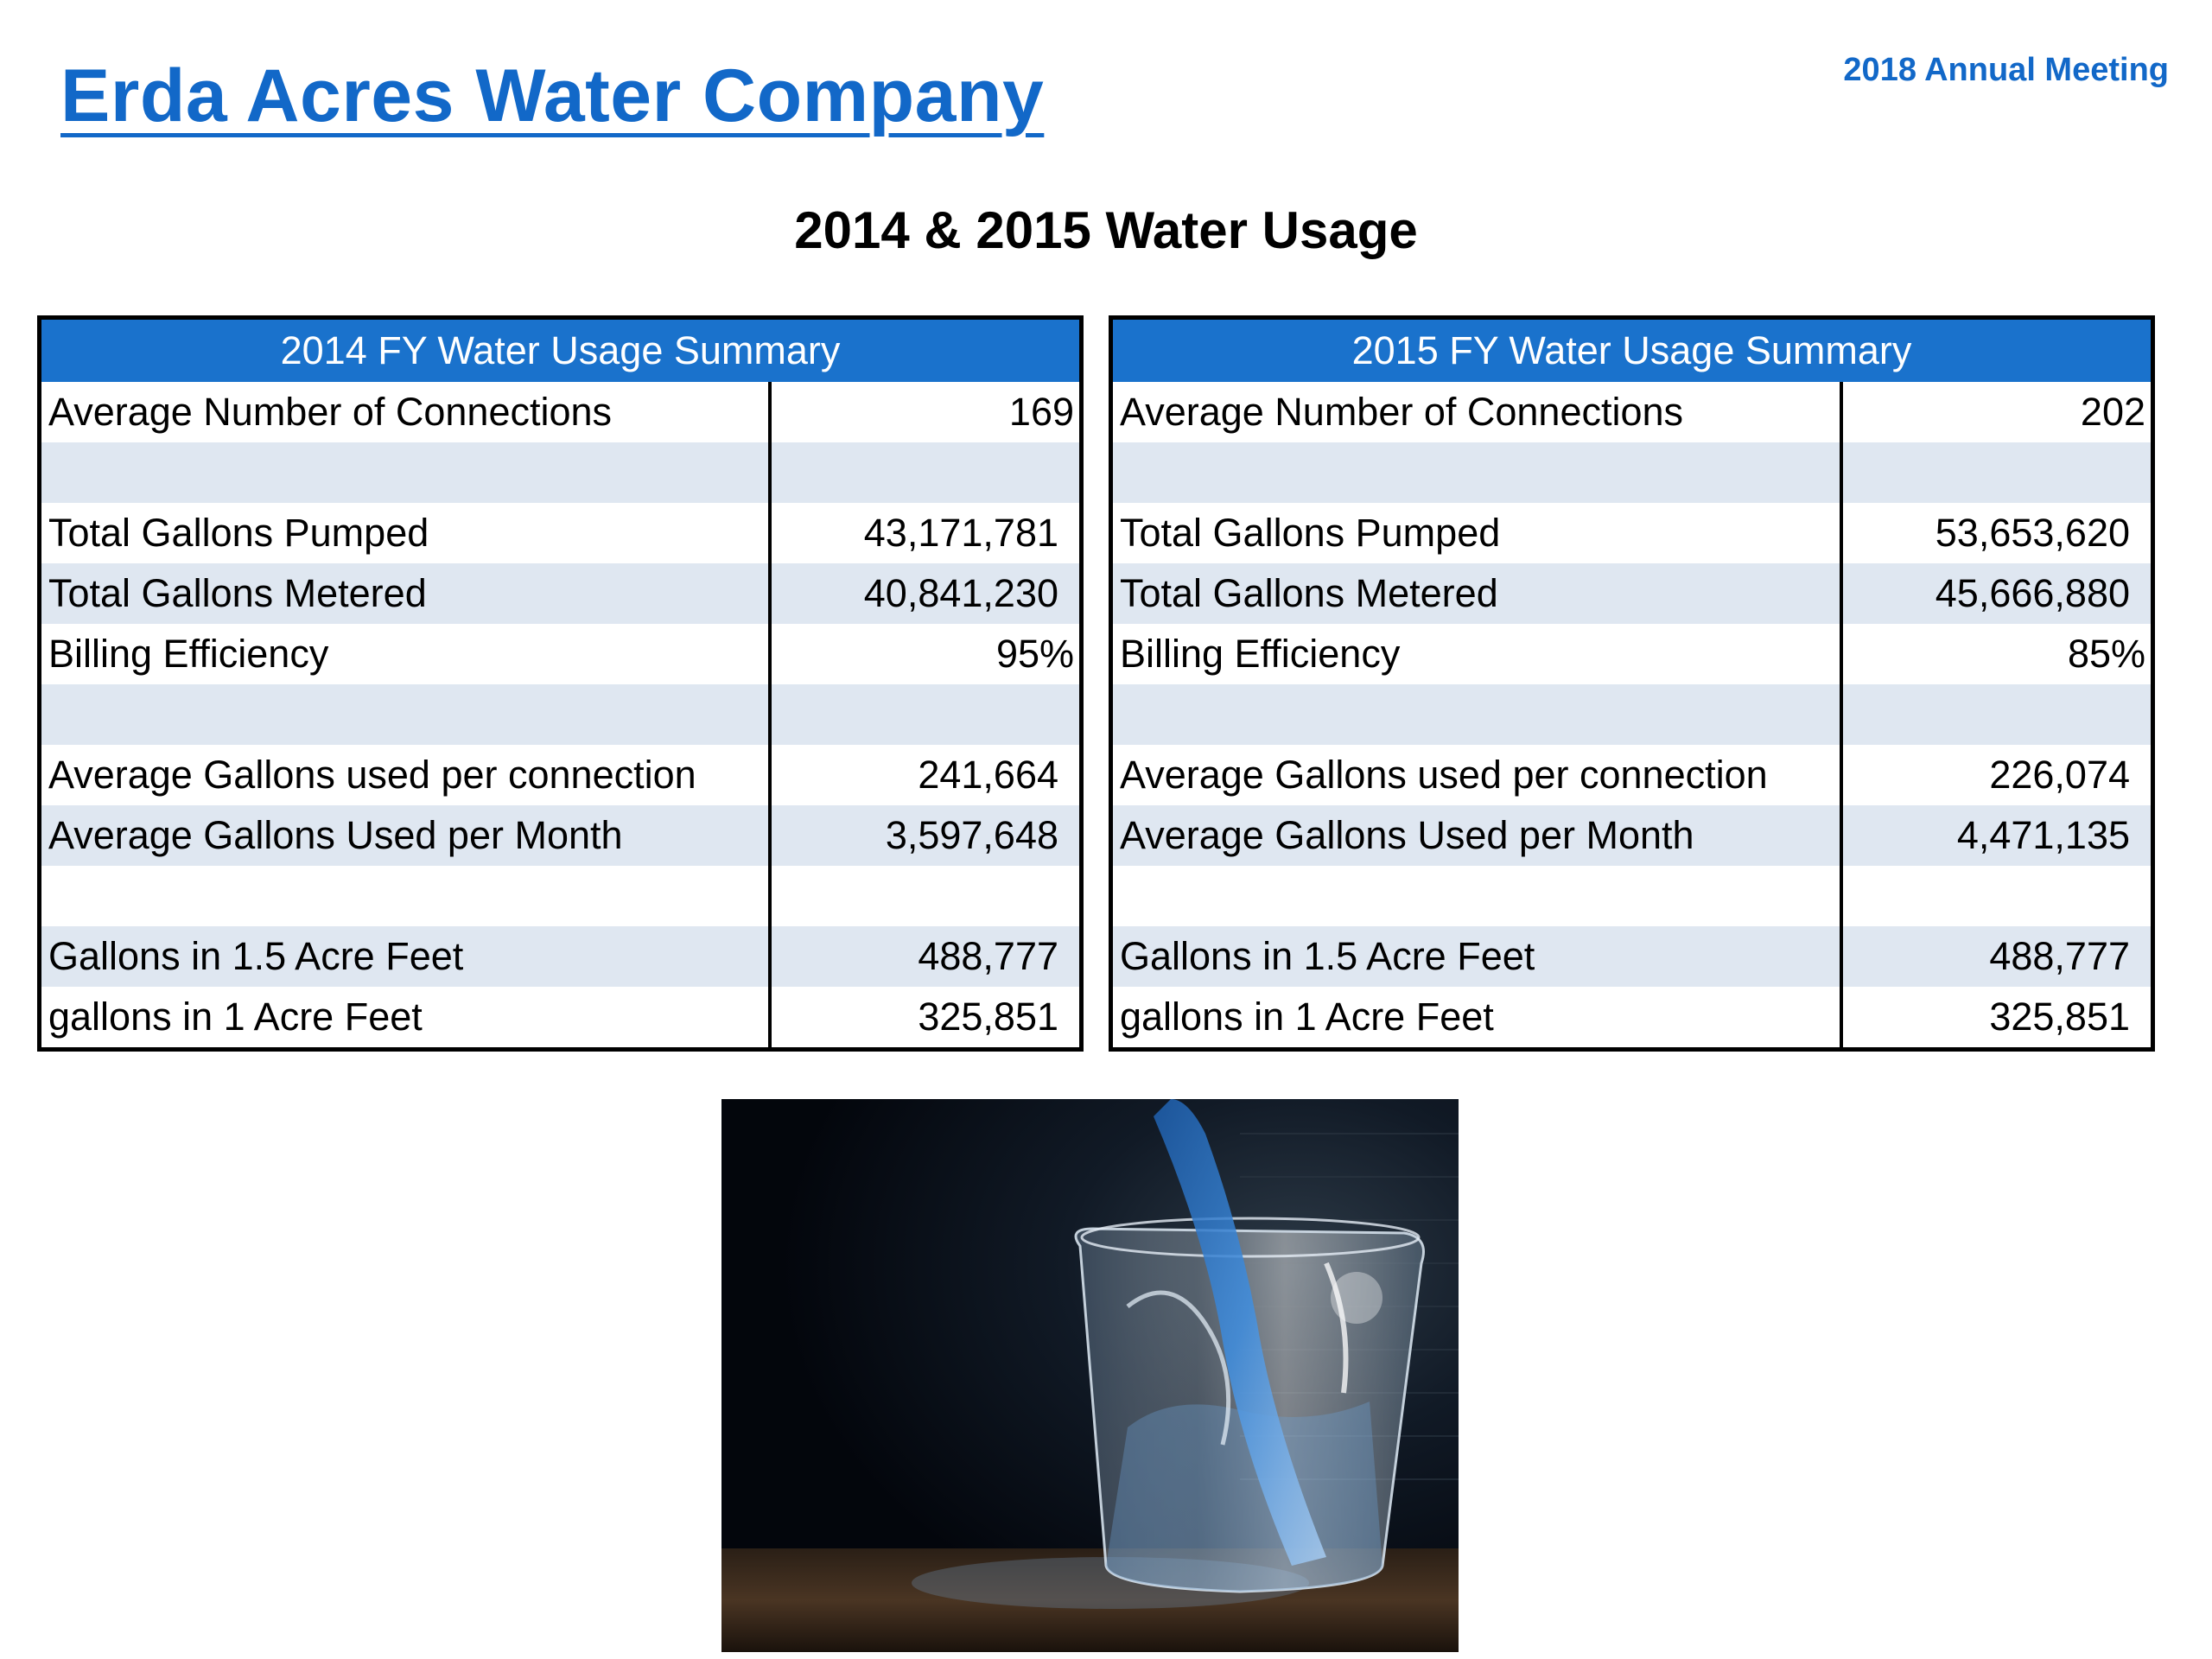 This screenshot has height=1659, width=2212. Describe the element at coordinates (925, 412) in the screenshot. I see `row-value: 169` at that location.